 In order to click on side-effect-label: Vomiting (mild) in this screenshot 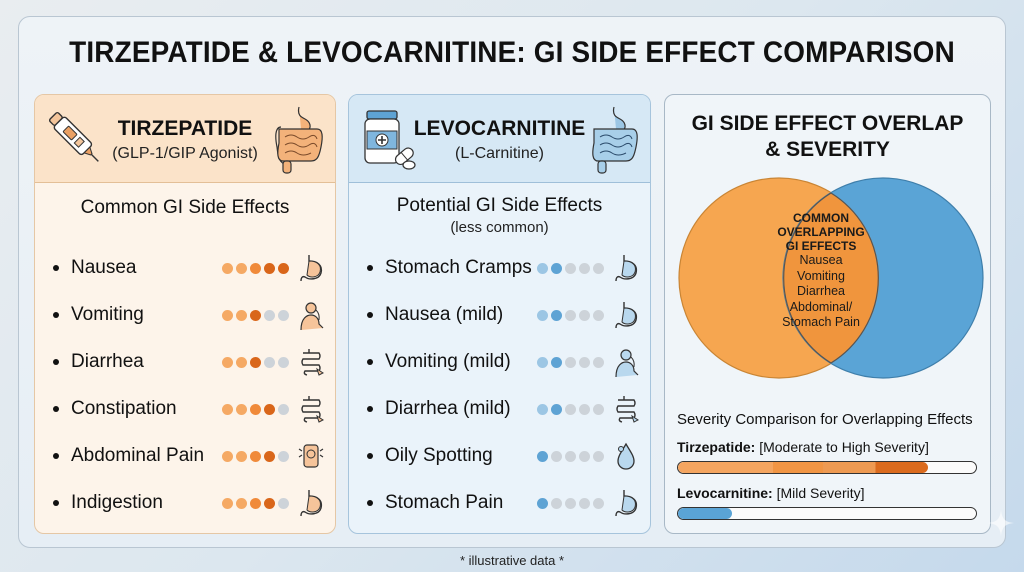, I will do `click(448, 361)`.